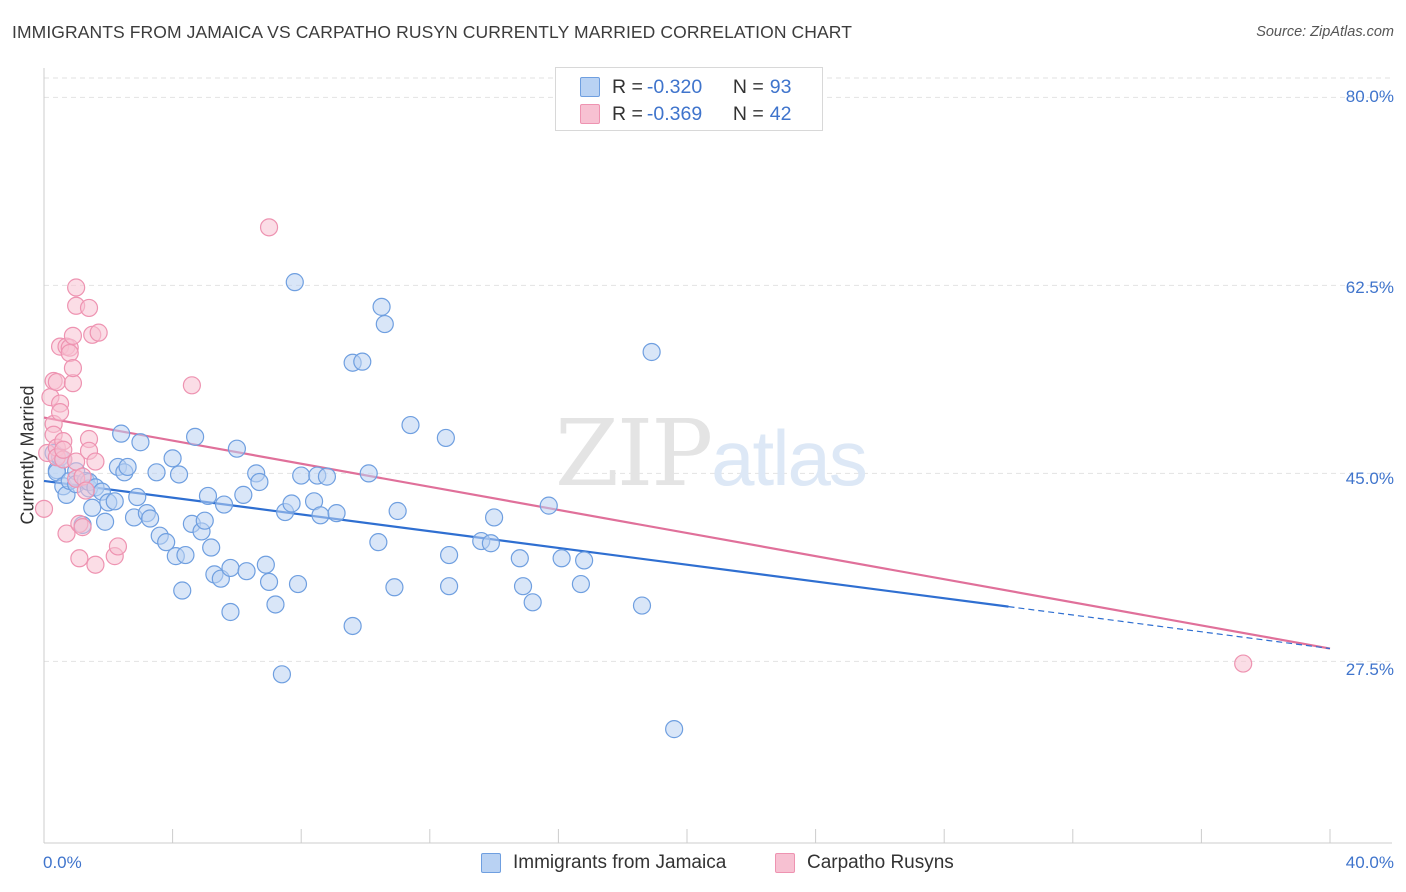 Image resolution: width=1406 pixels, height=892 pixels. I want to click on x-tick-label: 40.0%, so click(1369, 862).